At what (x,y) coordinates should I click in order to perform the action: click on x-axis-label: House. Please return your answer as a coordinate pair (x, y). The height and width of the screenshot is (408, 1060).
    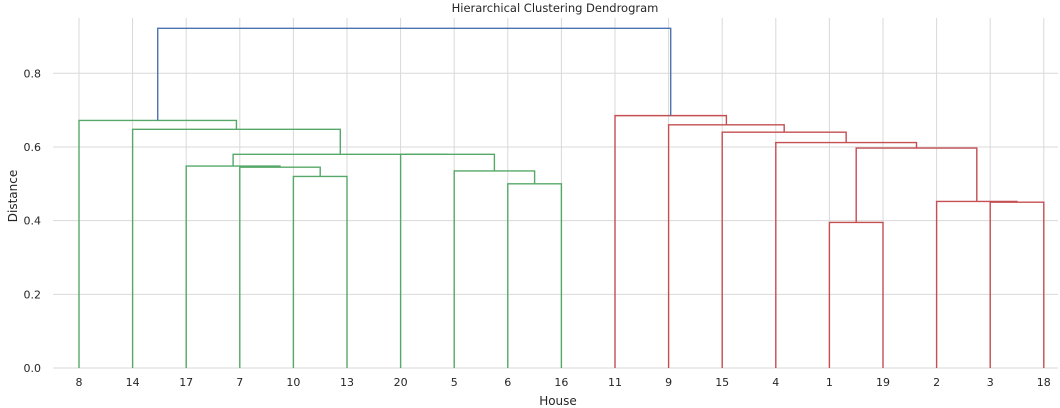
    Looking at the image, I should click on (558, 401).